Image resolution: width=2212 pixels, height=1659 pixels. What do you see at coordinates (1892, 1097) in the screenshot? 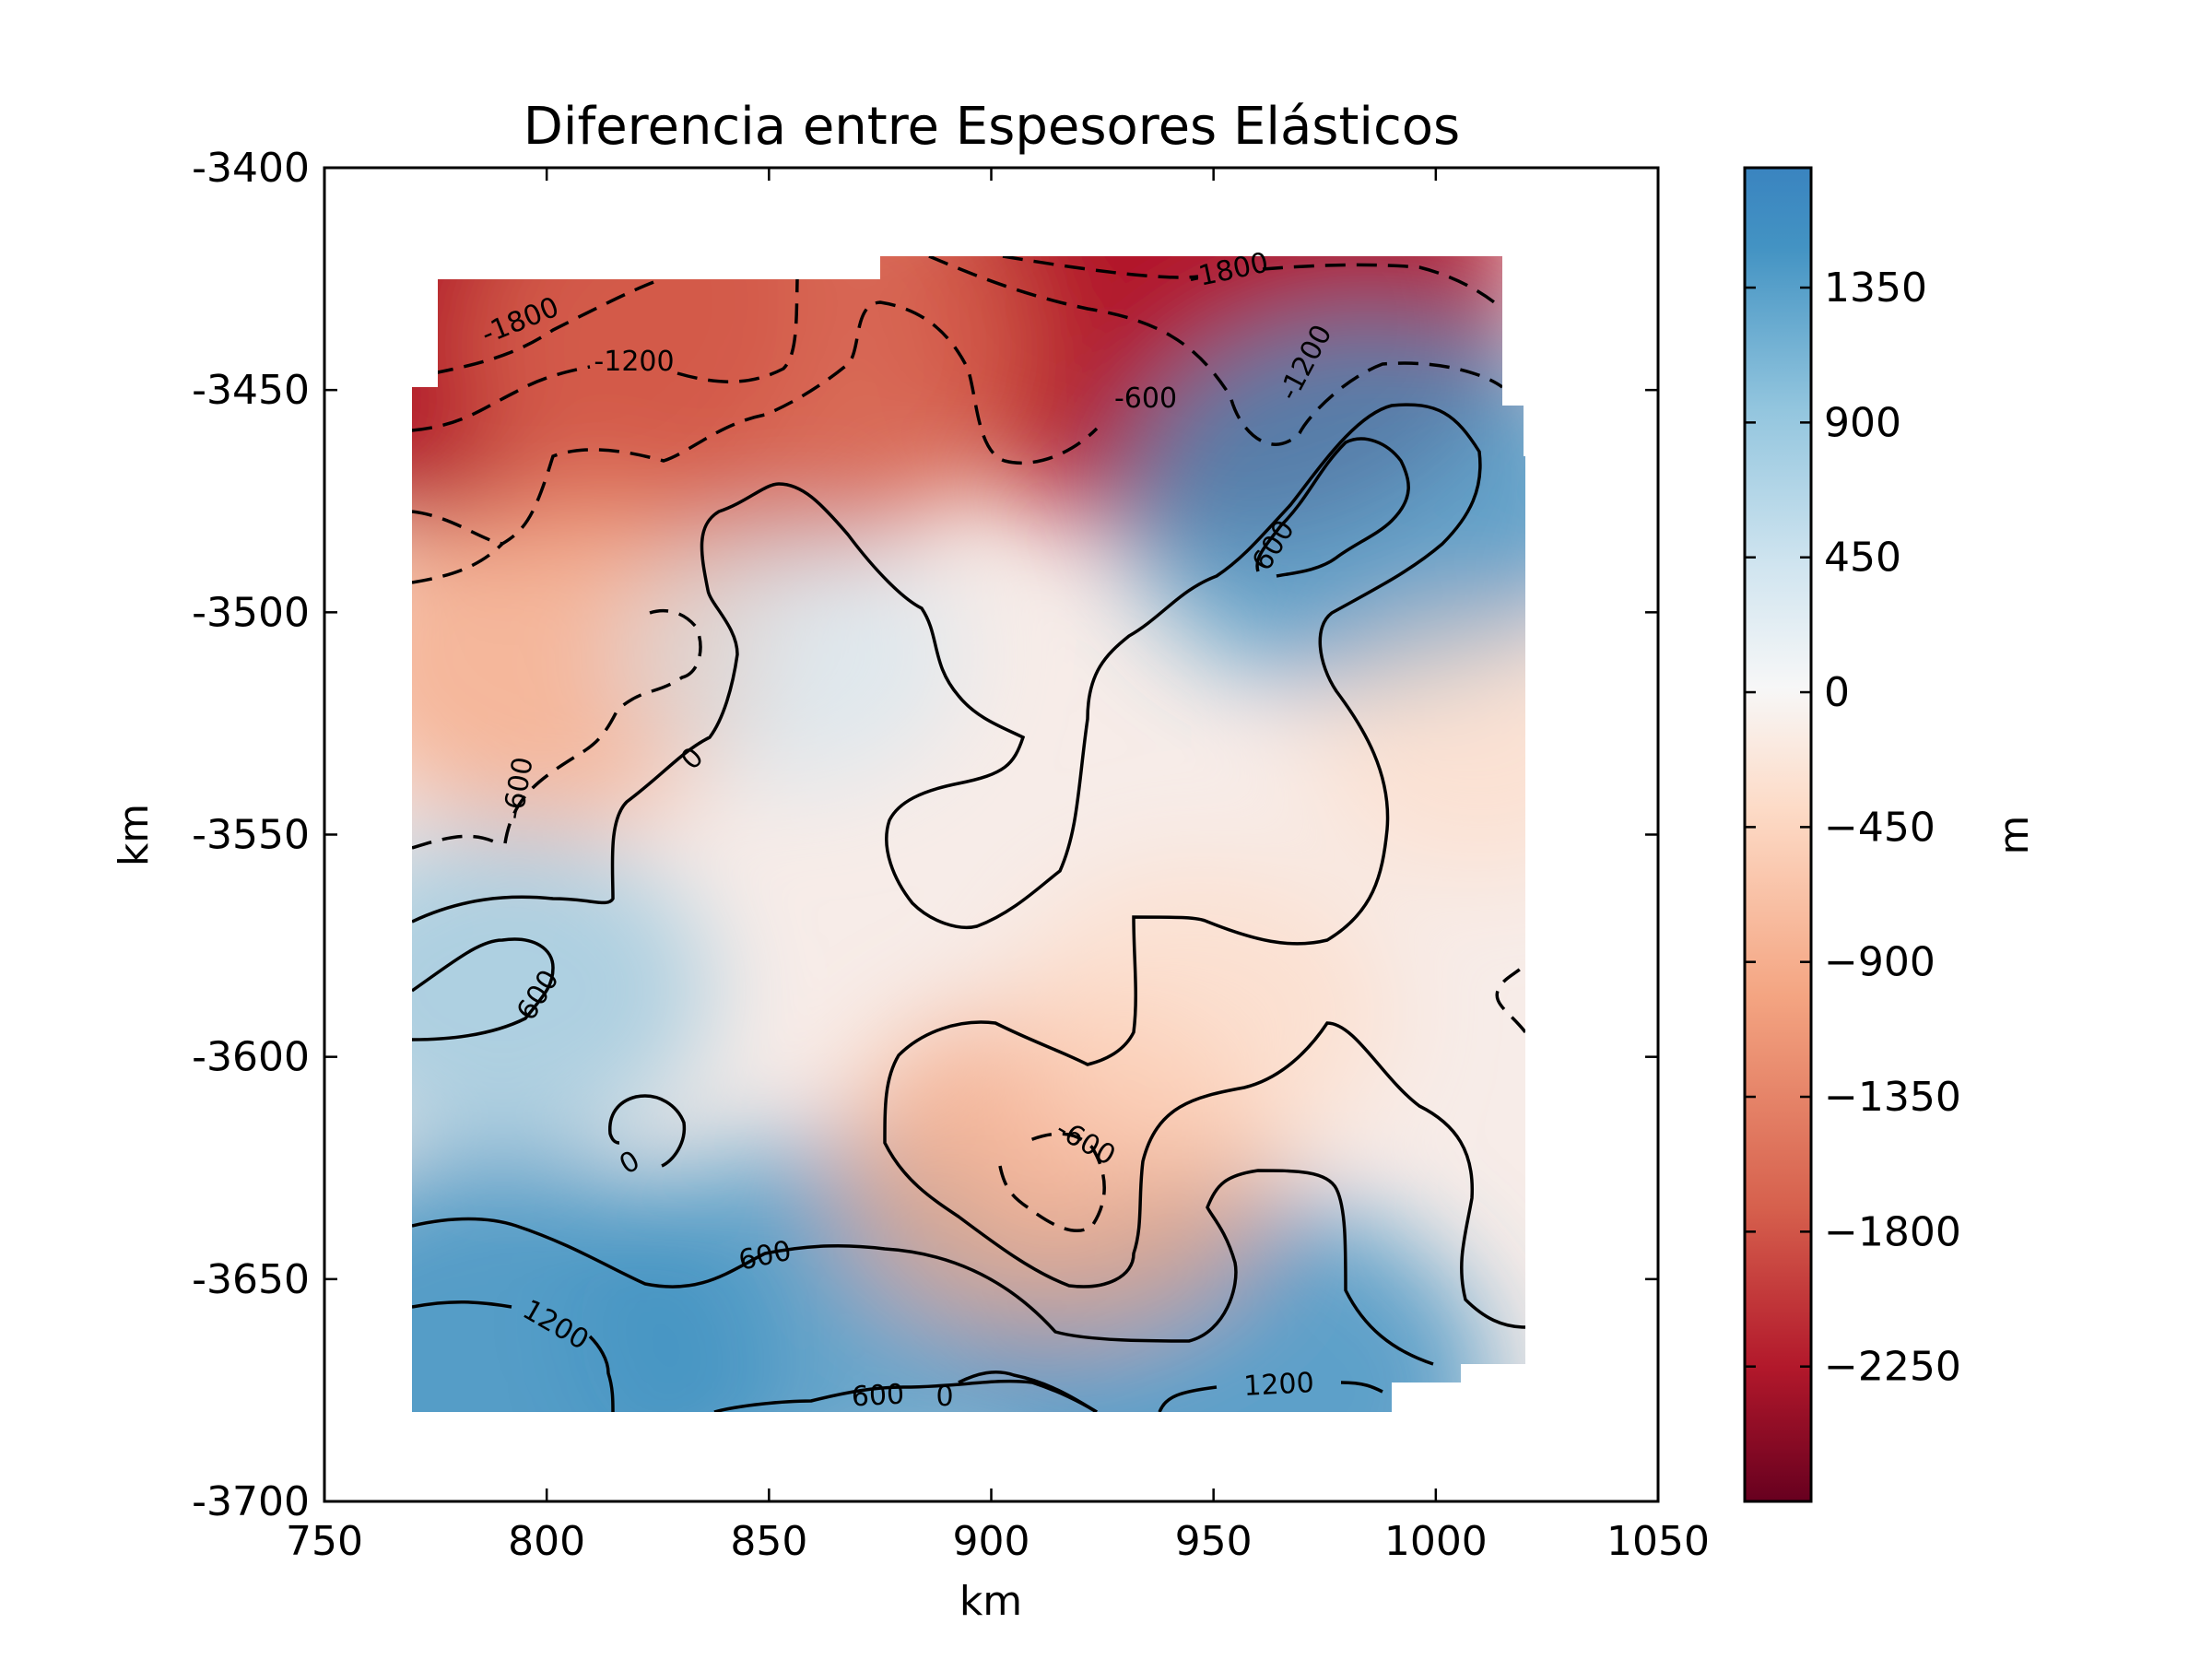
I see `colorbar-tick-label: −1350` at bounding box center [1892, 1097].